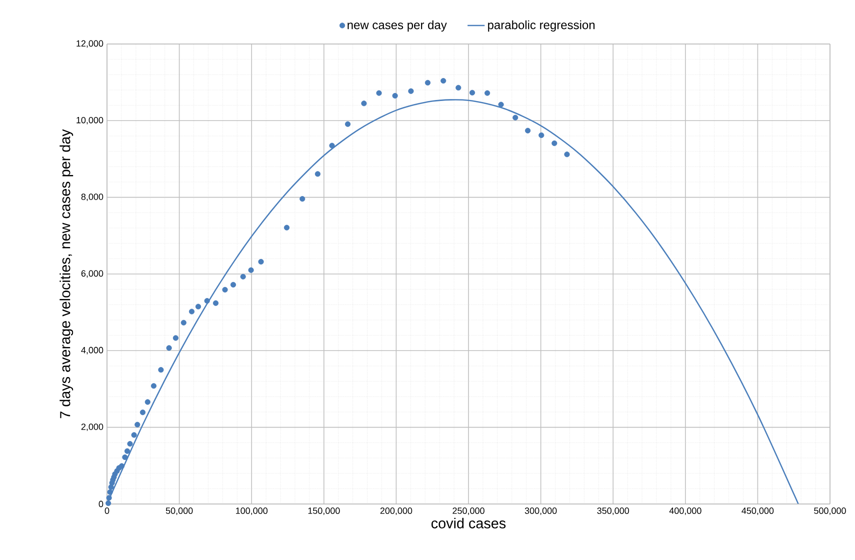 The width and height of the screenshot is (855, 560). What do you see at coordinates (468, 523) in the screenshot?
I see `x-axis-title: covid cases` at bounding box center [468, 523].